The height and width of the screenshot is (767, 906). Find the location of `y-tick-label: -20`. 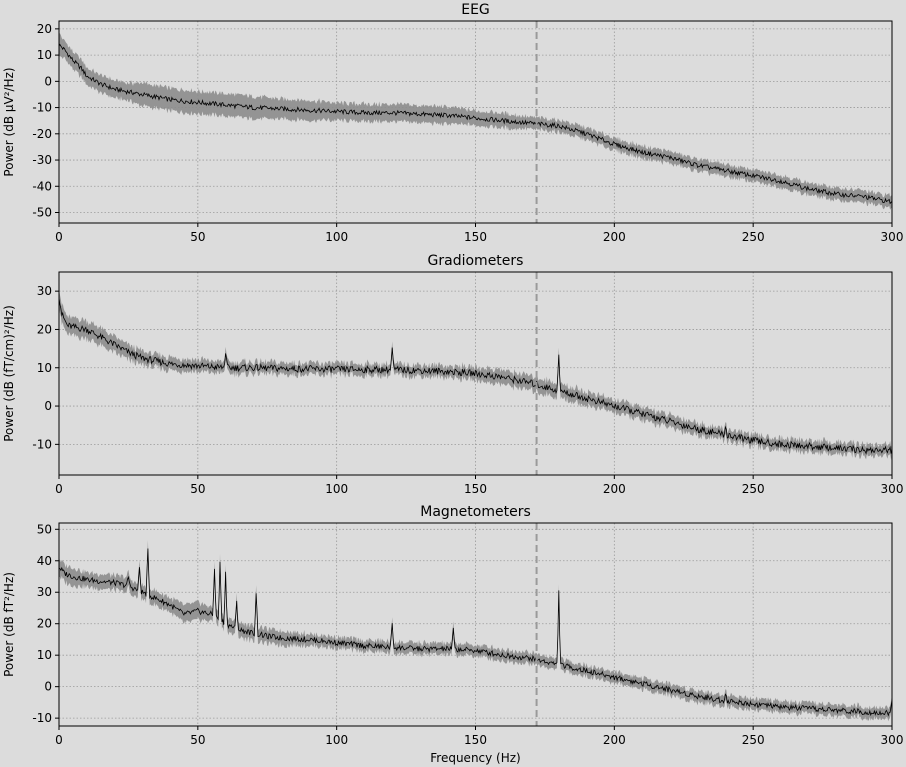

y-tick-label: -20 is located at coordinates (42, 134).